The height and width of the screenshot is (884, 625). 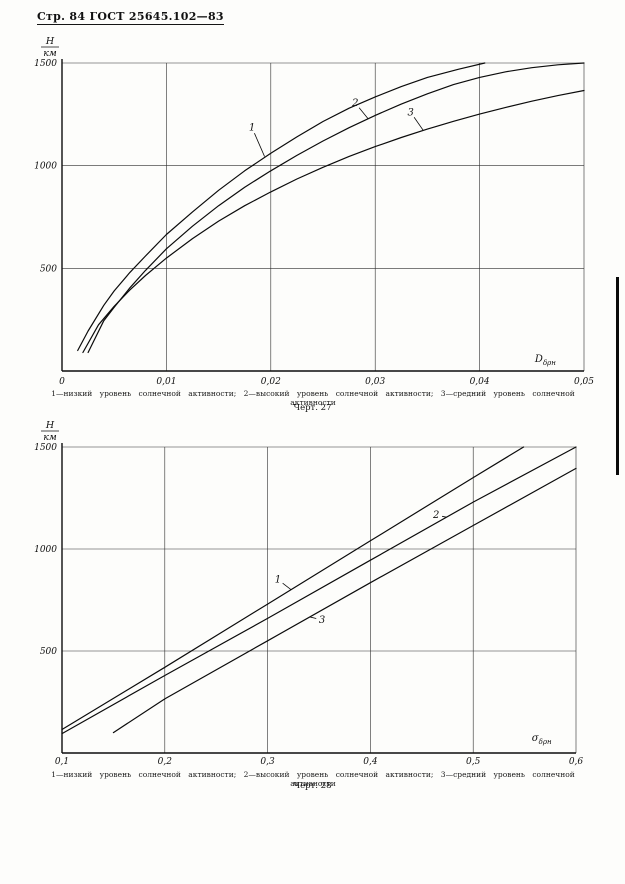 What do you see at coordinates (545, 360) in the screenshot?
I see `x-axis-symbol: Dδρн` at bounding box center [545, 360].